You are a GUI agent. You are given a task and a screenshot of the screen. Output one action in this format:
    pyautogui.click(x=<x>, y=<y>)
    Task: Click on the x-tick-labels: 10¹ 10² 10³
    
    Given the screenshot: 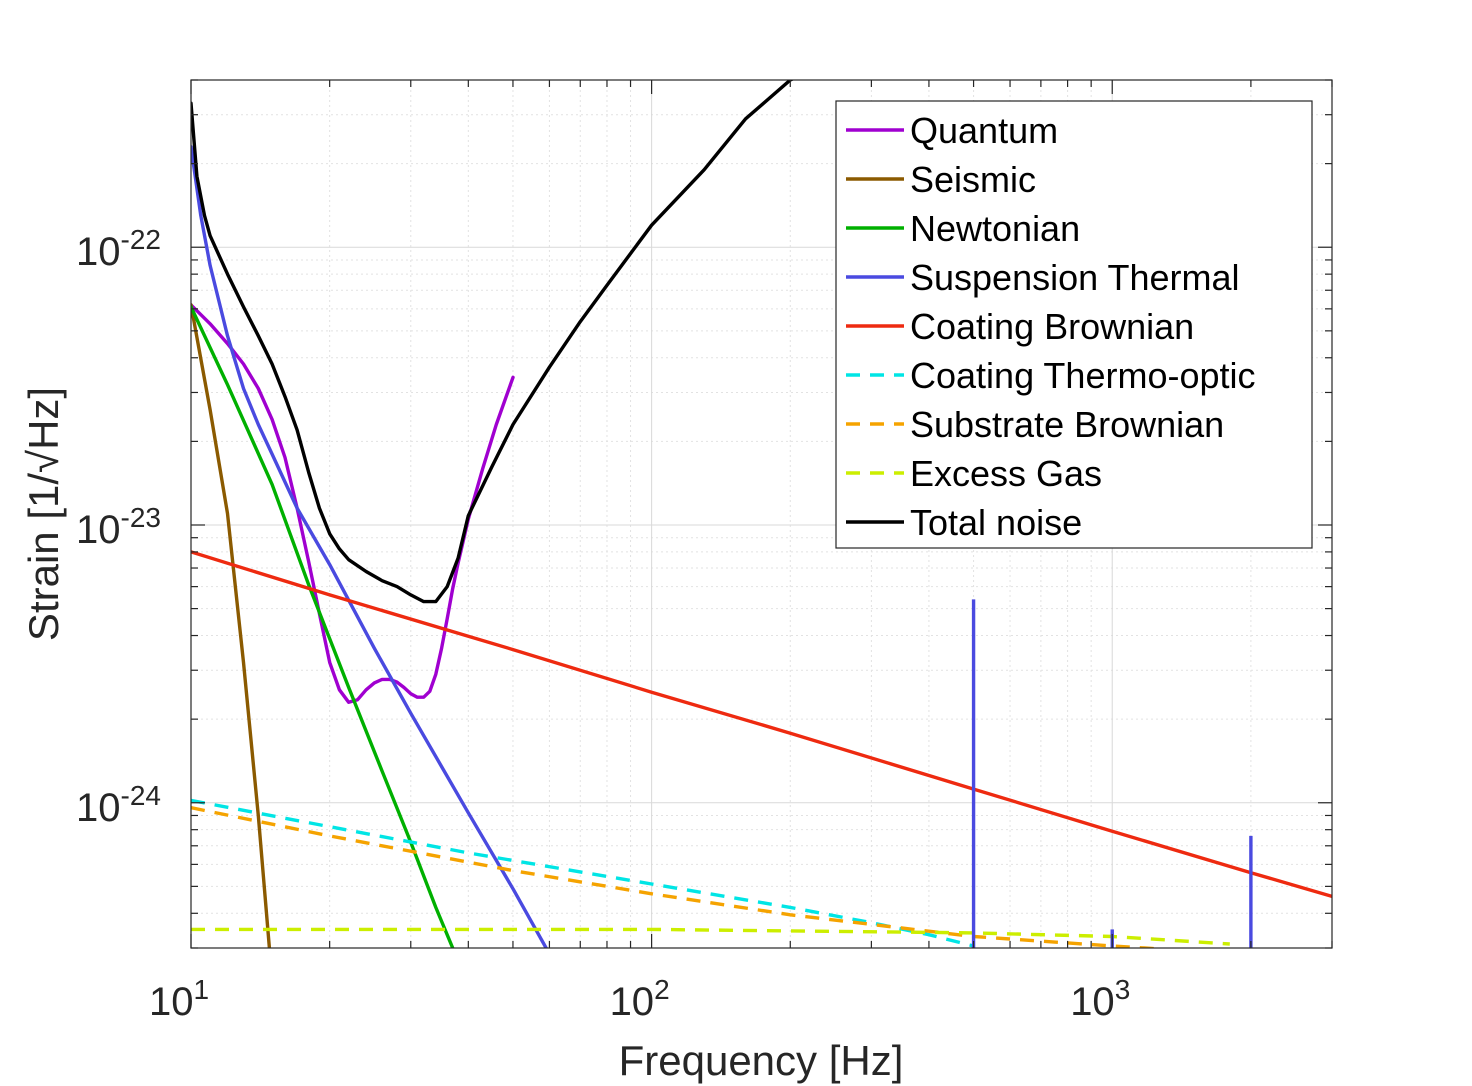 What is the action you would take?
    pyautogui.click(x=639, y=999)
    